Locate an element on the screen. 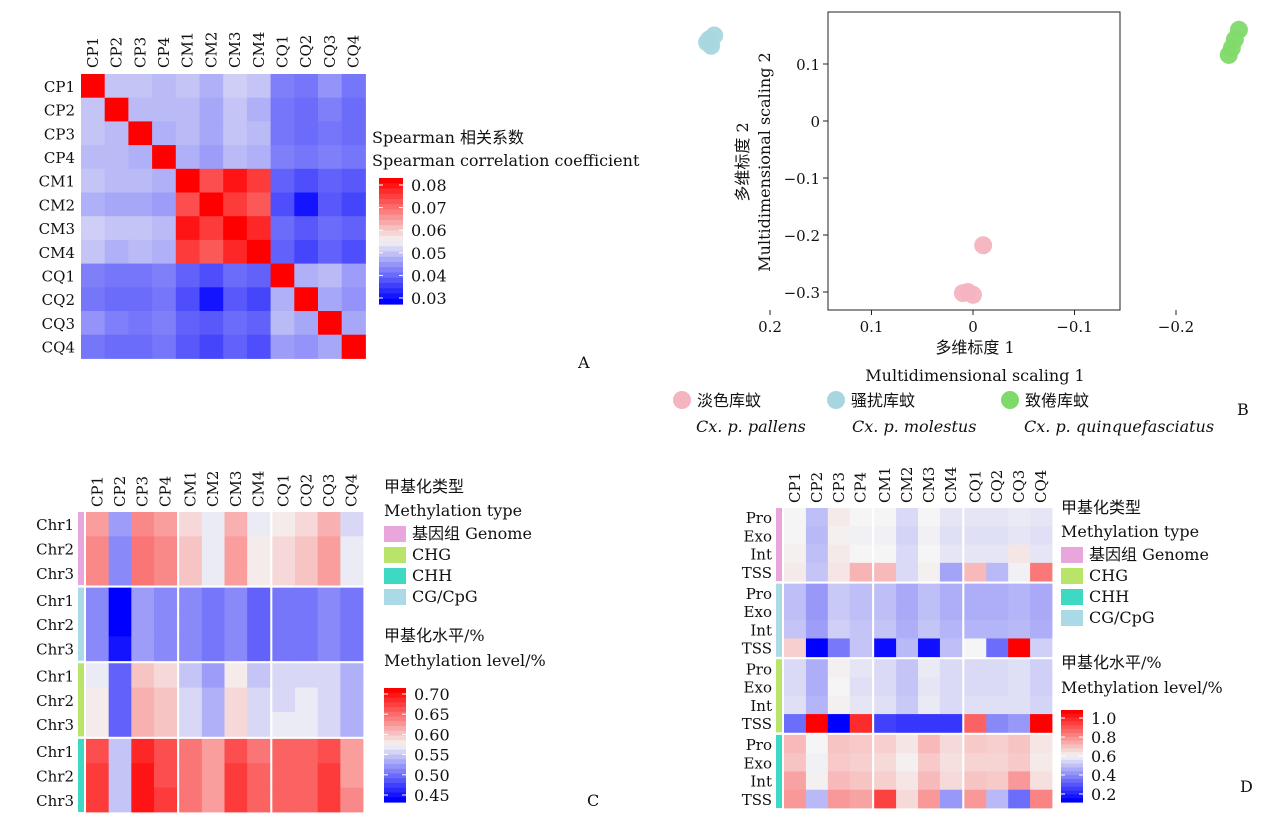  row-label: Chr3 is located at coordinates (55, 801).